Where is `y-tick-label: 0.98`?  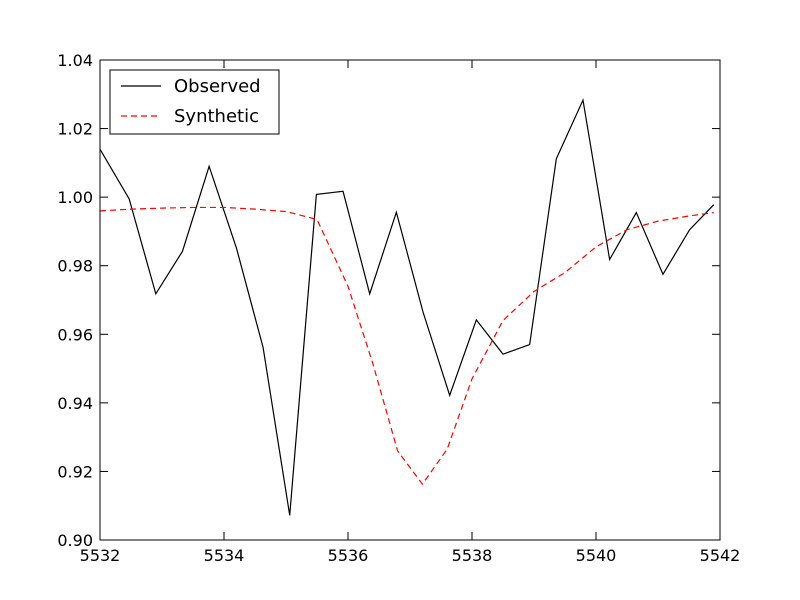
y-tick-label: 0.98 is located at coordinates (75, 266).